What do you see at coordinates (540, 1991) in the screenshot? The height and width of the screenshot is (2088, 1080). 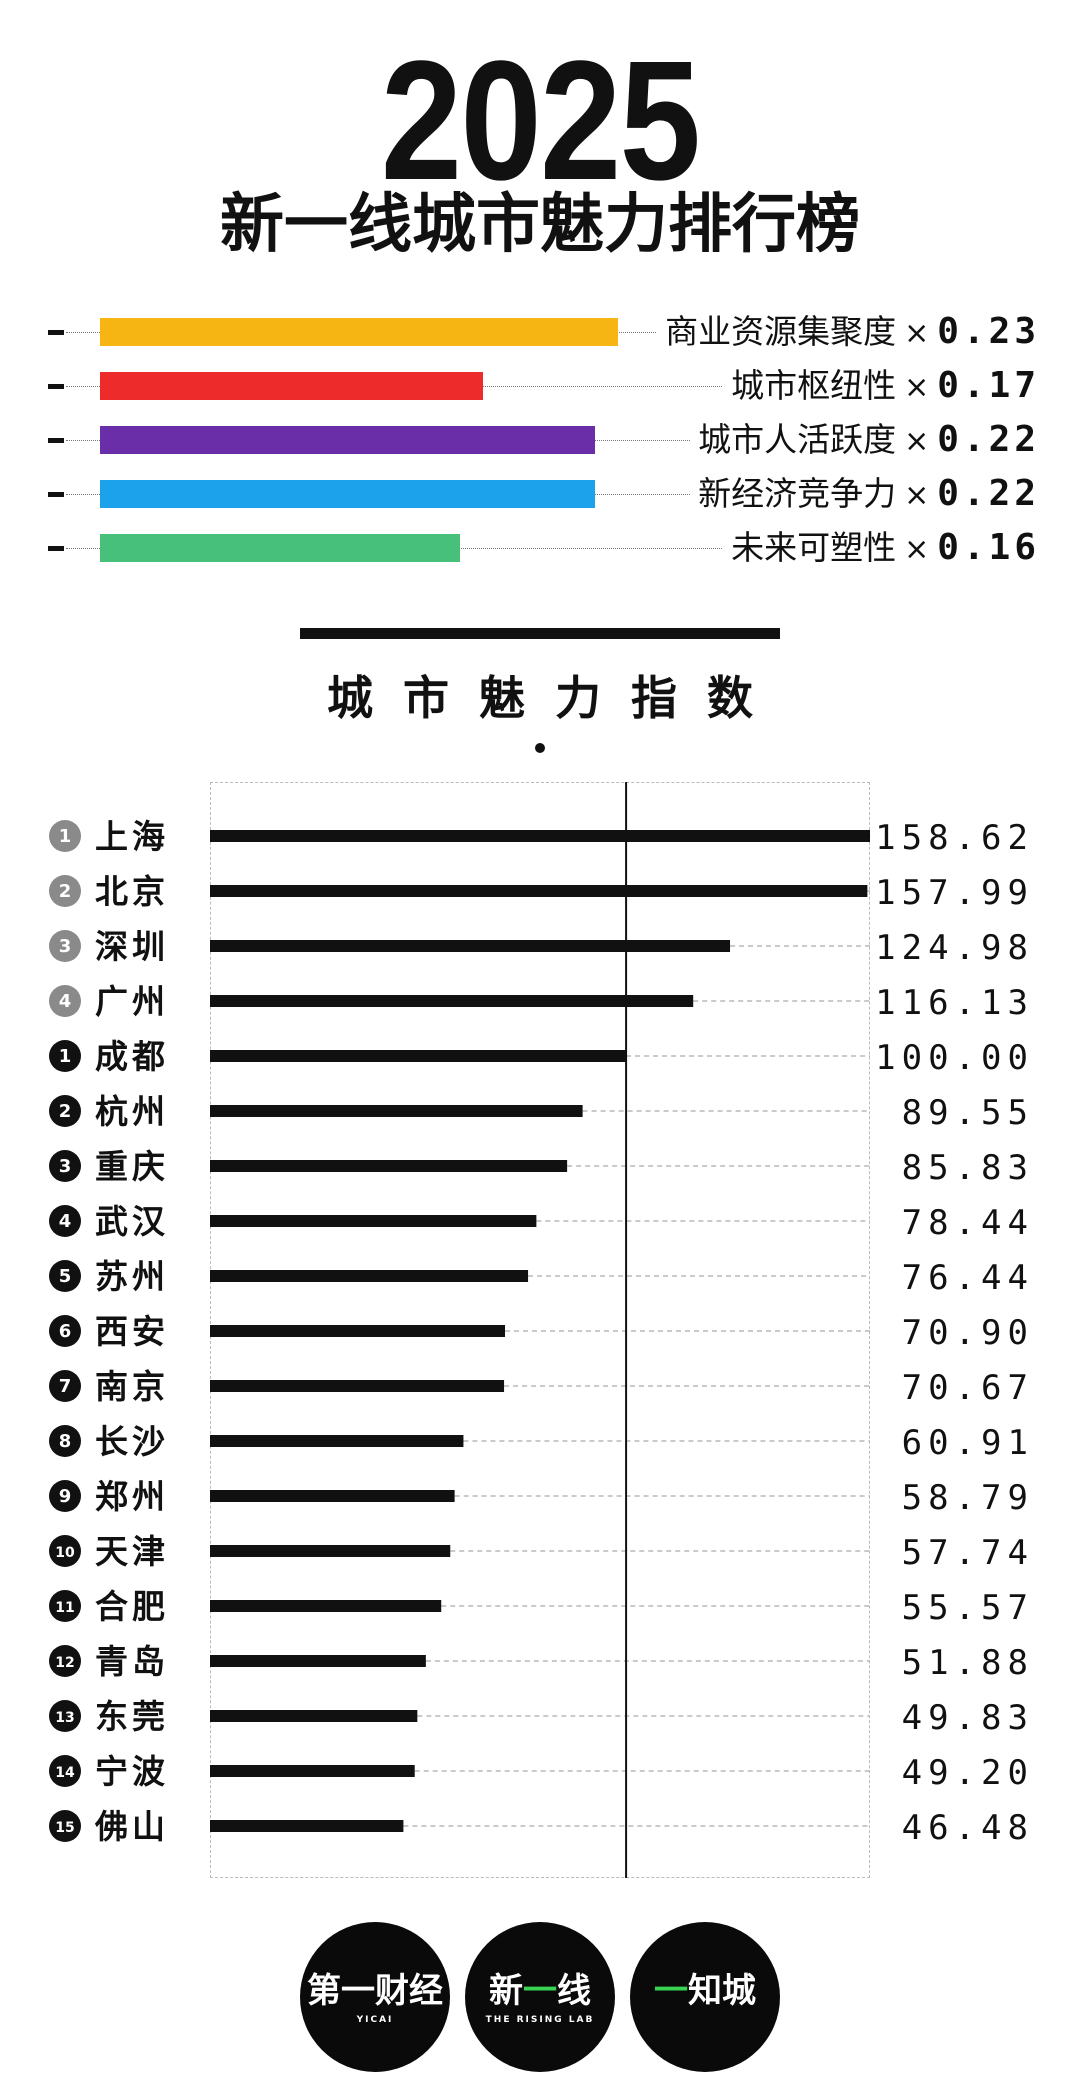 I see `rising-lab-logo-text: 新一线` at bounding box center [540, 1991].